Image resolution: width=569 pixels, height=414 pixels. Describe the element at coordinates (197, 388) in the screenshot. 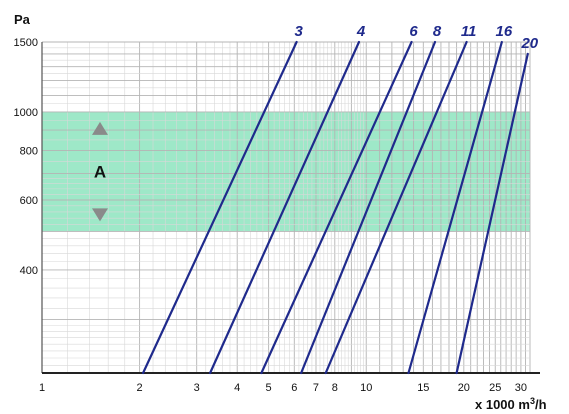

I see `x-tick-label: 3` at that location.